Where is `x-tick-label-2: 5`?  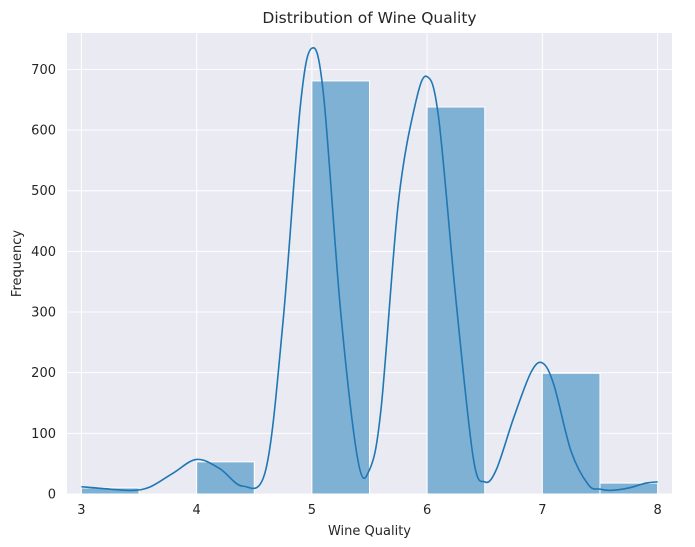
x-tick-label-2: 5 is located at coordinates (312, 510).